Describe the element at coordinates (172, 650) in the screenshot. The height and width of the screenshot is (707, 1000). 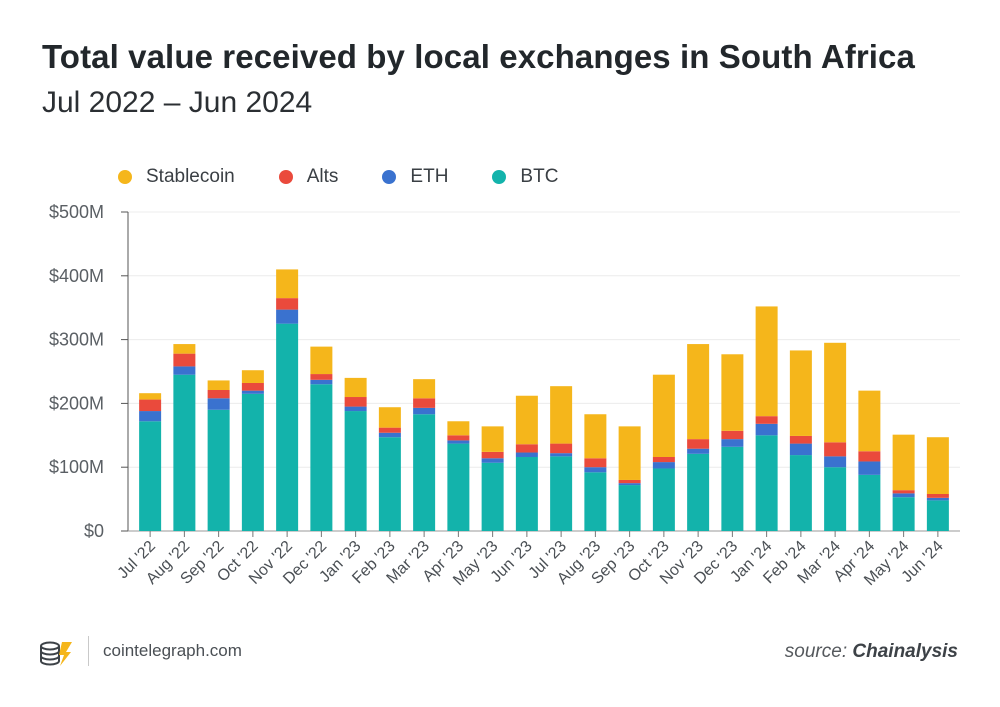
I see `footer-site-link: cointelegraph.com` at that location.